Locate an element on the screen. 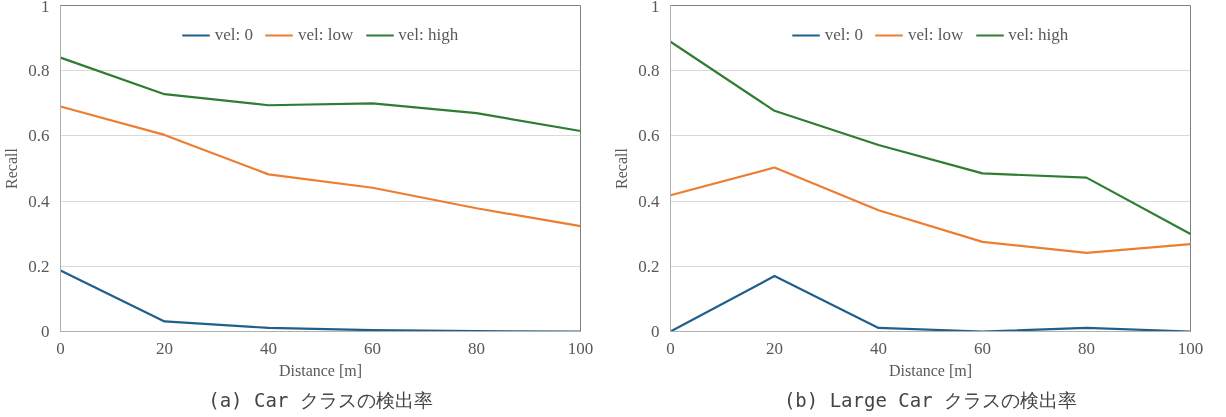  text: (b) Large Car クラスの検出率 is located at coordinates (930, 399).